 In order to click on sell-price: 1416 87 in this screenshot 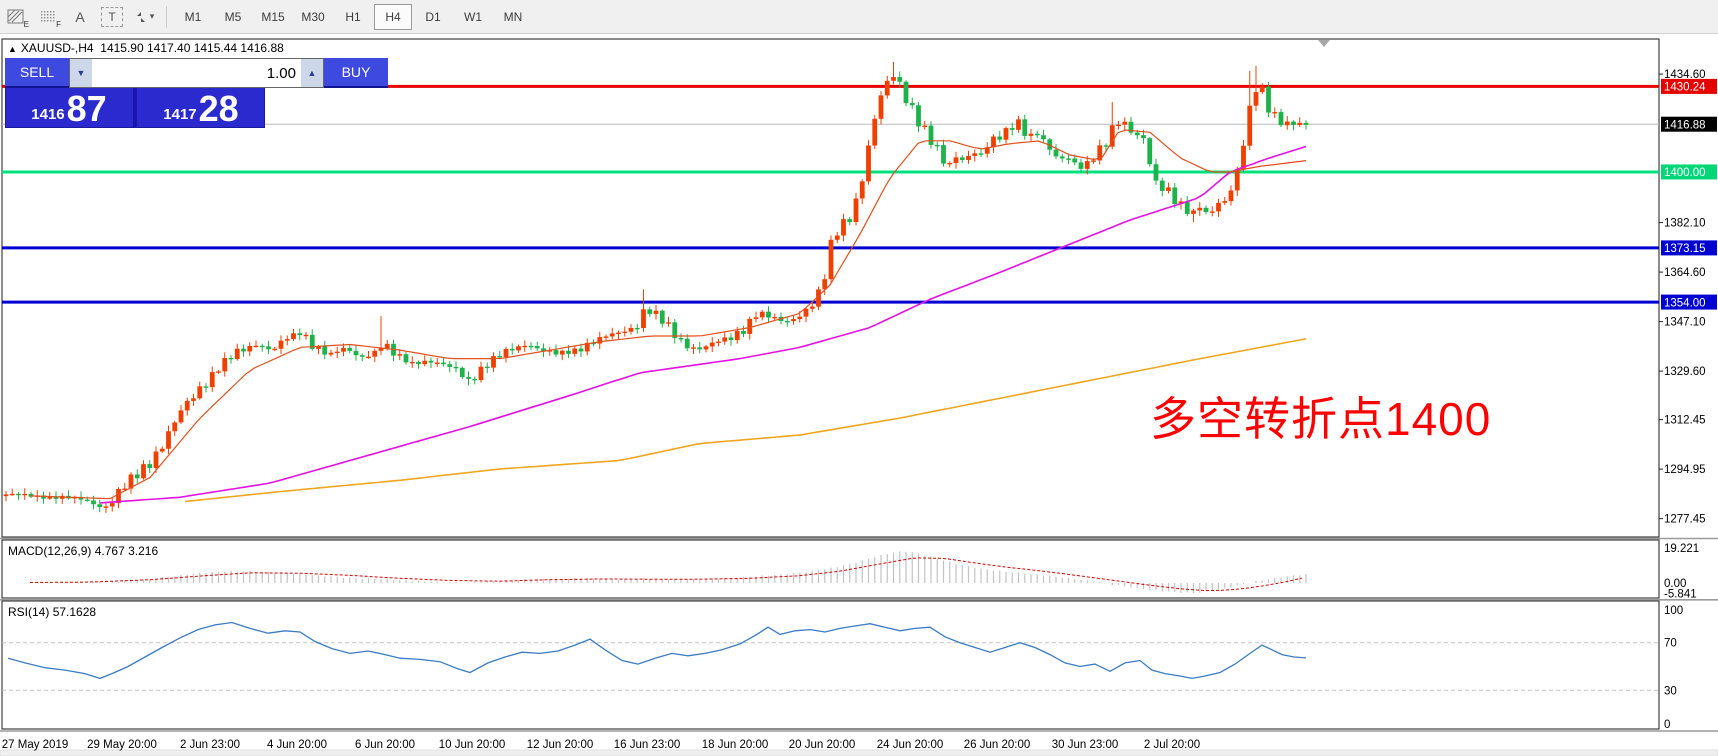, I will do `click(69, 108)`.